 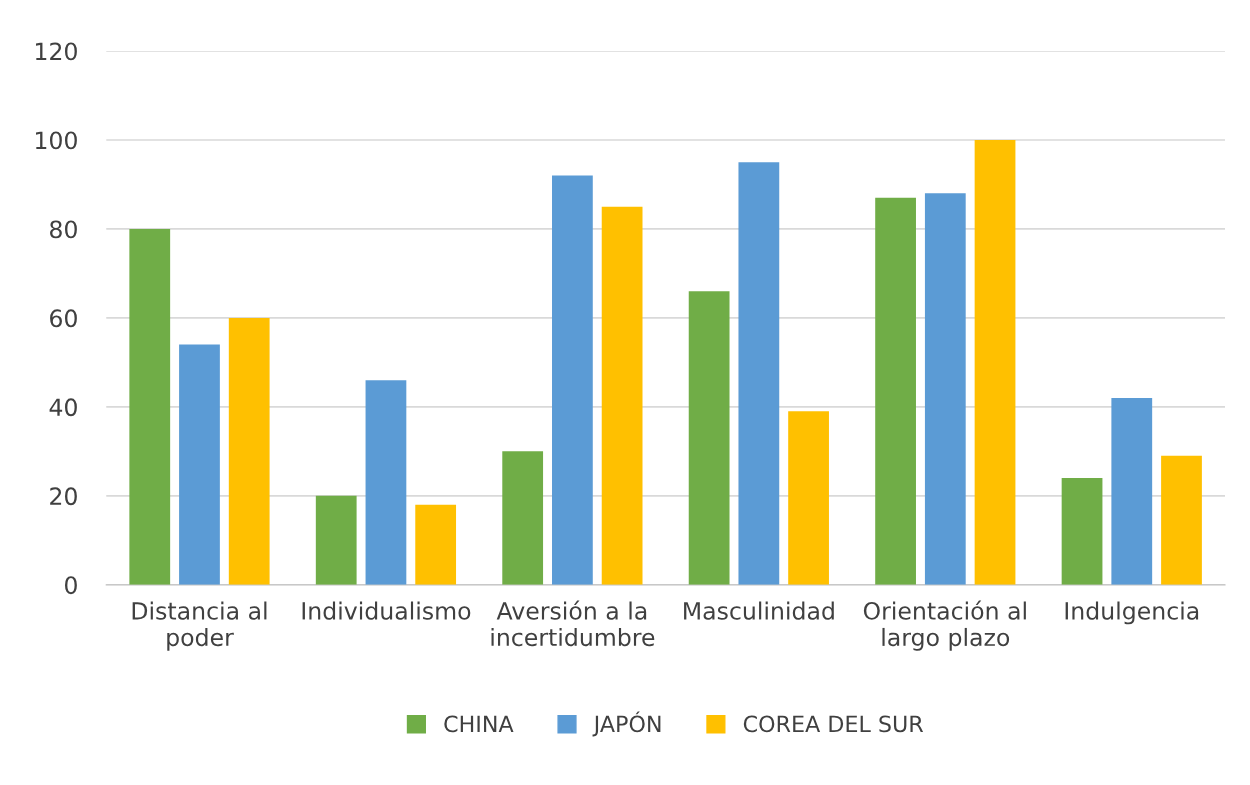 What do you see at coordinates (626, 724) in the screenshot?
I see `legend-label: JAPÓN` at bounding box center [626, 724].